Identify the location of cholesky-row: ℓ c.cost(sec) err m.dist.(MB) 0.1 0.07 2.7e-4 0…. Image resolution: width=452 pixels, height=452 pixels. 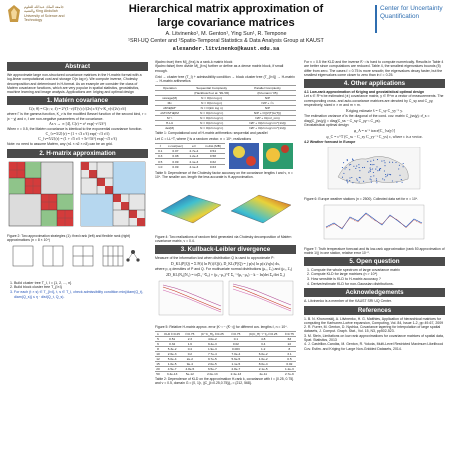
(225, 155).